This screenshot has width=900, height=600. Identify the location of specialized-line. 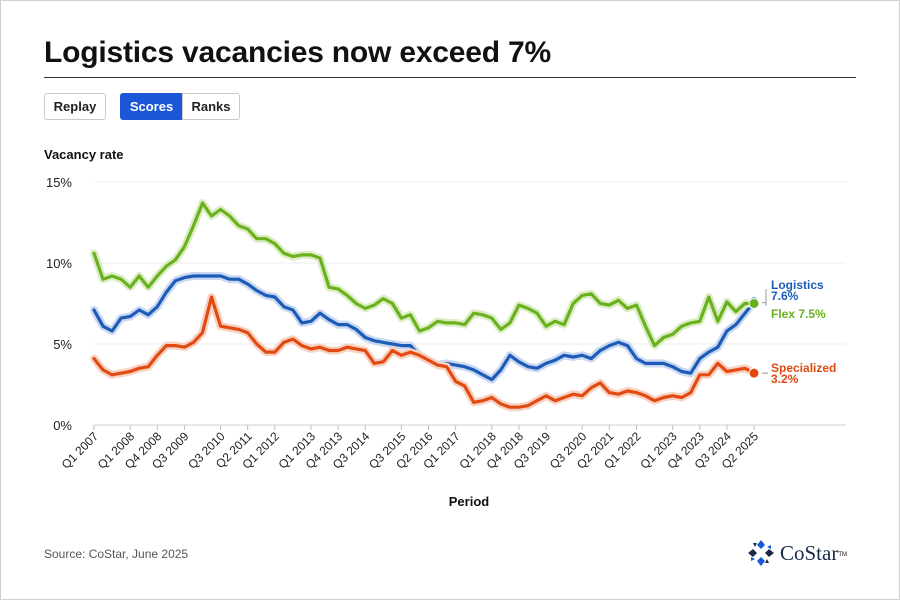
(424, 352).